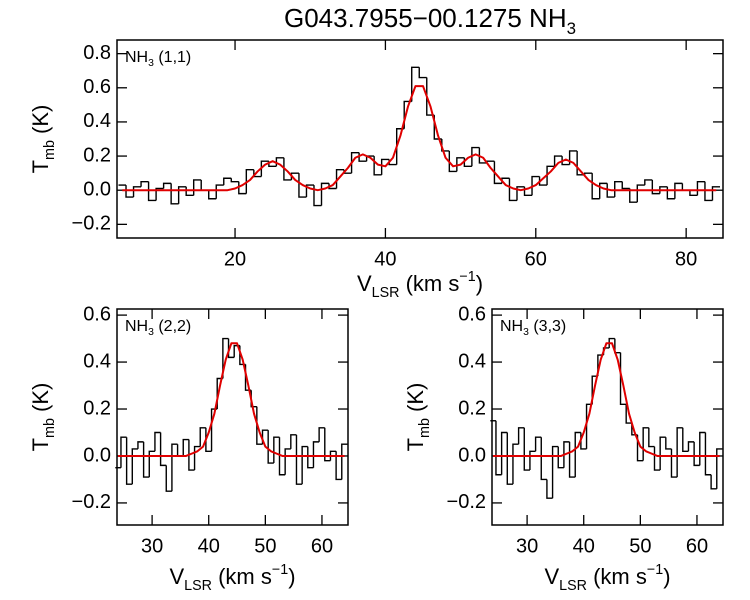 Image resolution: width=750 pixels, height=600 pixels. What do you see at coordinates (472, 314) in the screenshot?
I see `y-tick-label: 0.6` at bounding box center [472, 314].